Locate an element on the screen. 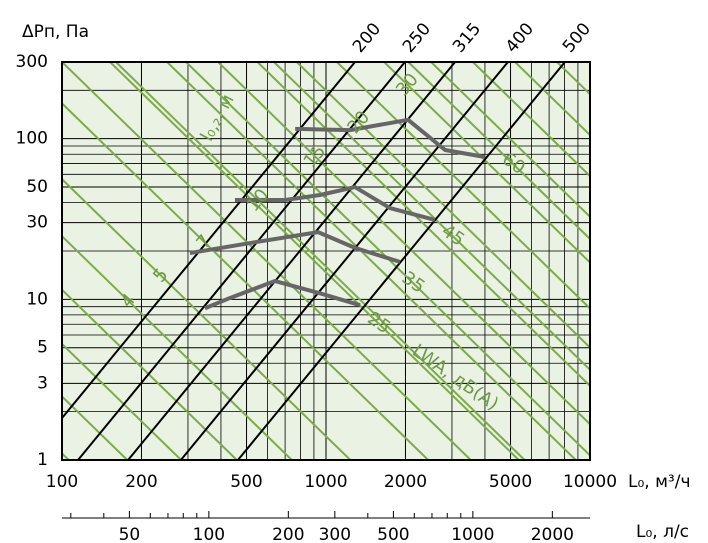 This screenshot has width=708, height=543. y-tick-label: 100 is located at coordinates (32, 139).